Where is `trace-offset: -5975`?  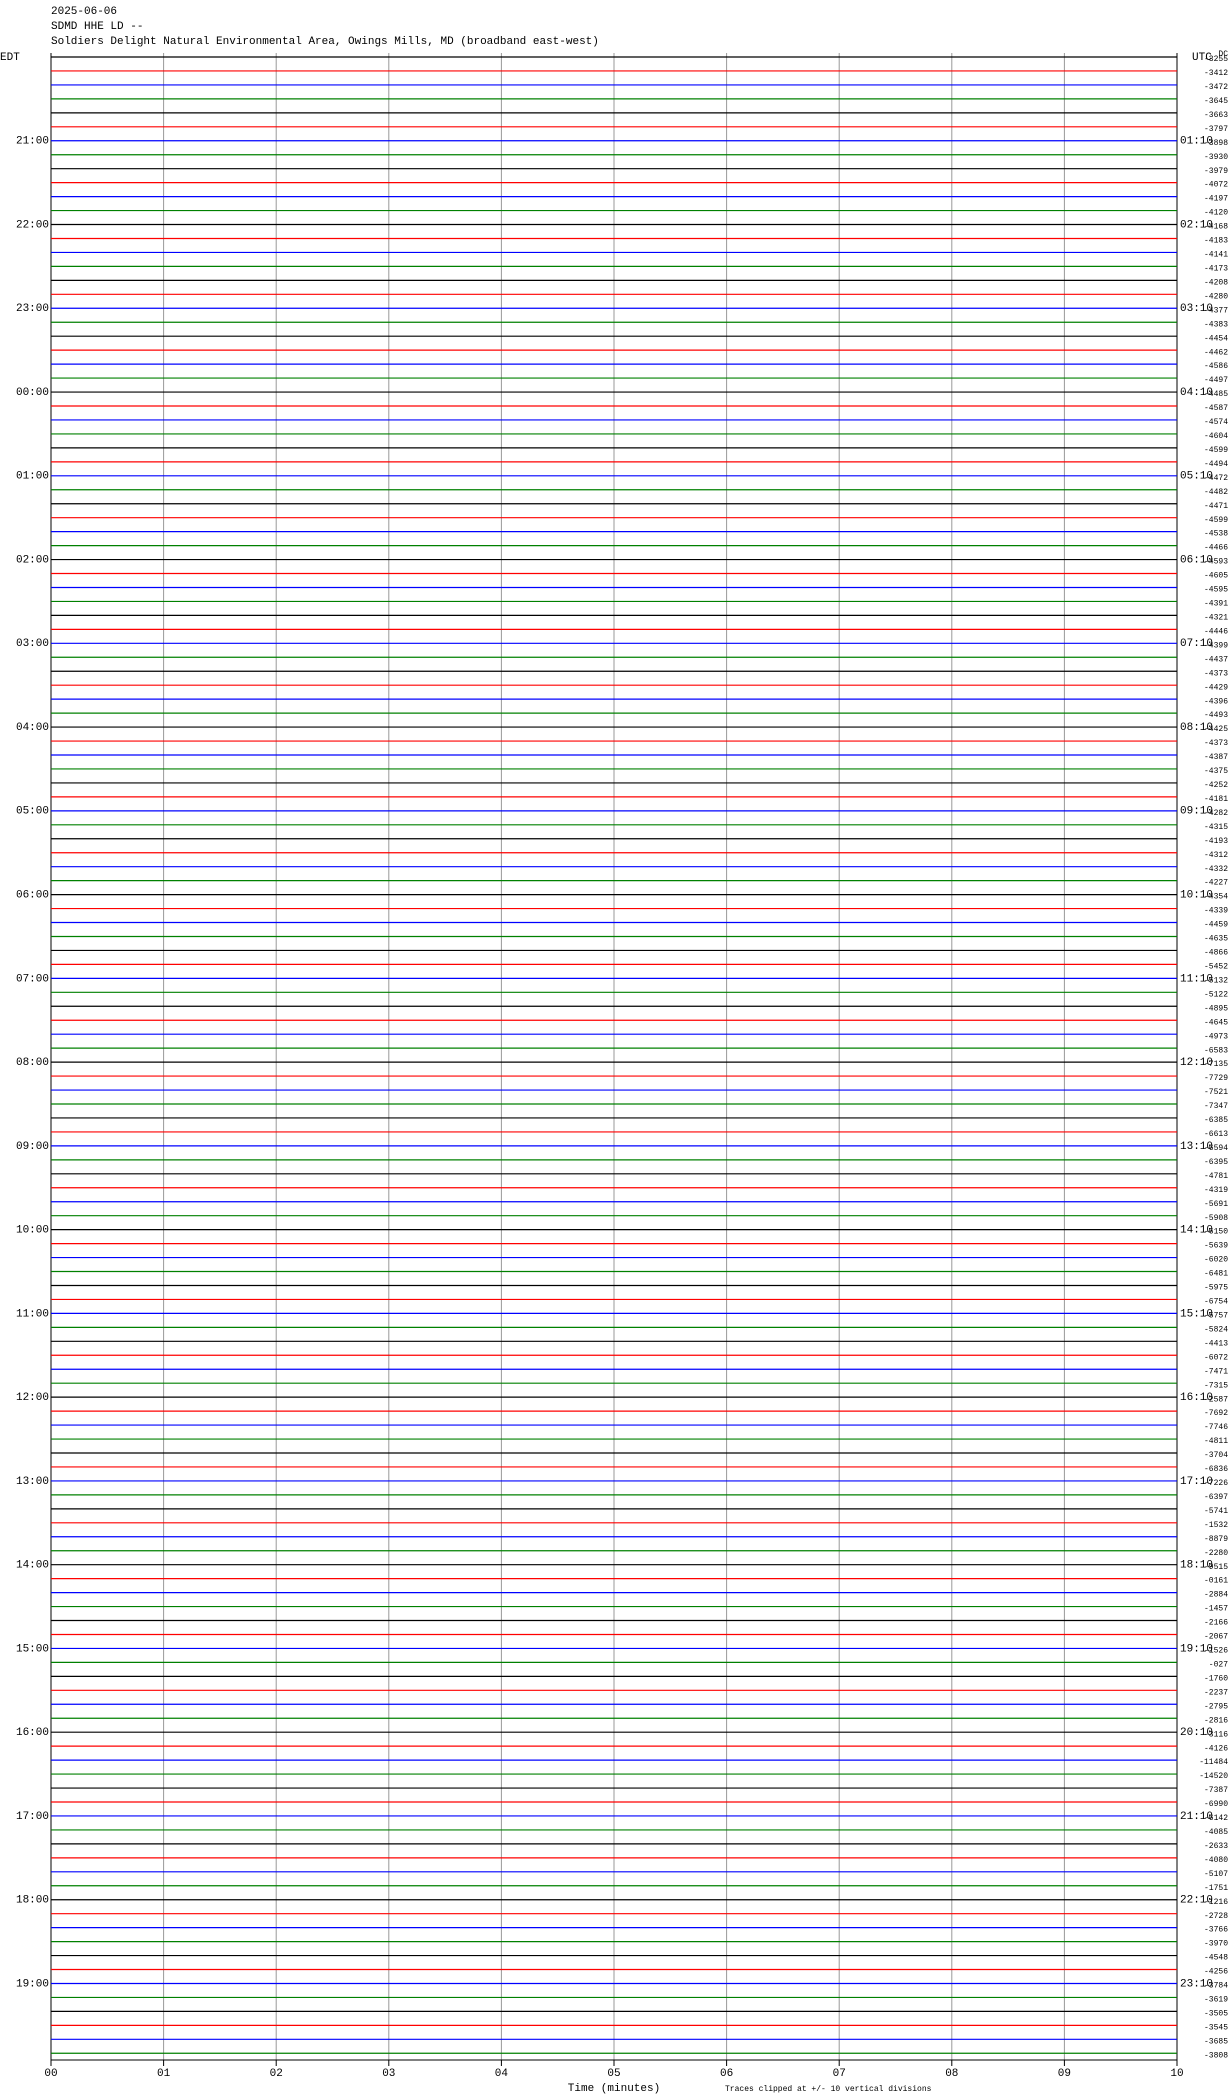
trace-offset: -5975 is located at coordinates (1216, 1288).